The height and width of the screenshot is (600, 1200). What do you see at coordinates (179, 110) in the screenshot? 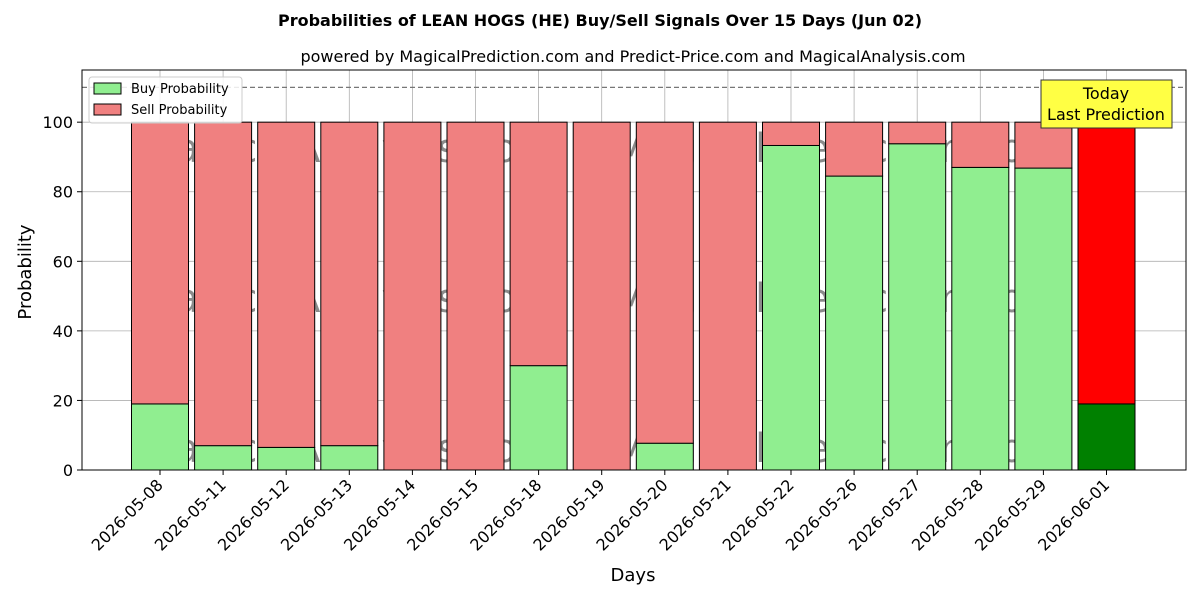
I see `legend-label-sell: Sell Probability` at bounding box center [179, 110].